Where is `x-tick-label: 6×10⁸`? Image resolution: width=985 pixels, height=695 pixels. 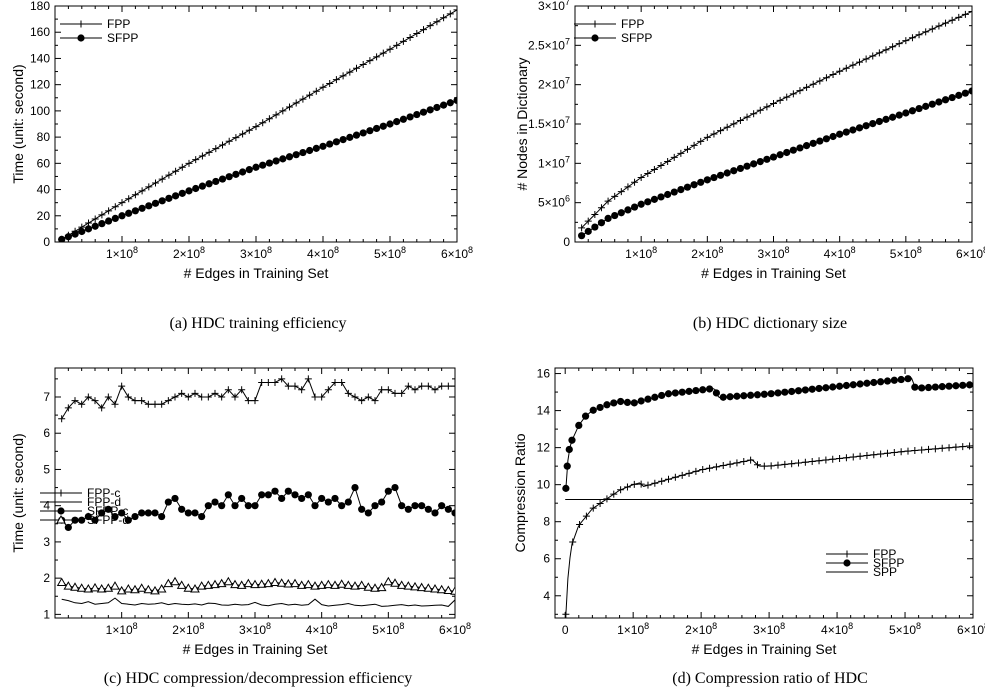
x-tick-label: 6×10⁸ is located at coordinates (970, 253).